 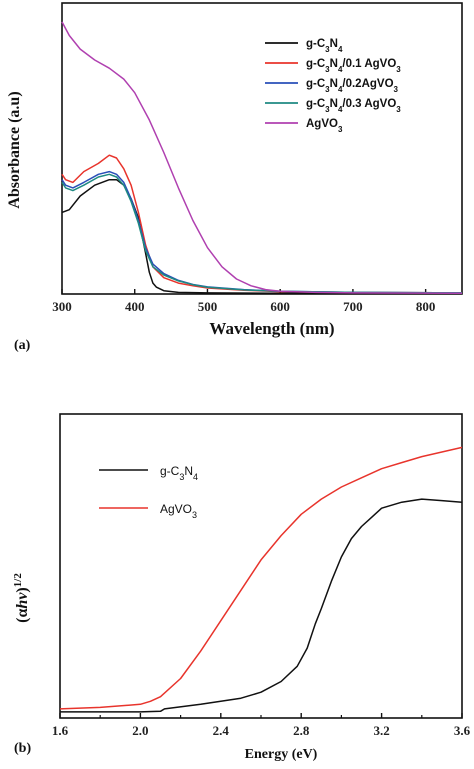 I want to click on panel-a-panel-label: (a), so click(x=22, y=345).